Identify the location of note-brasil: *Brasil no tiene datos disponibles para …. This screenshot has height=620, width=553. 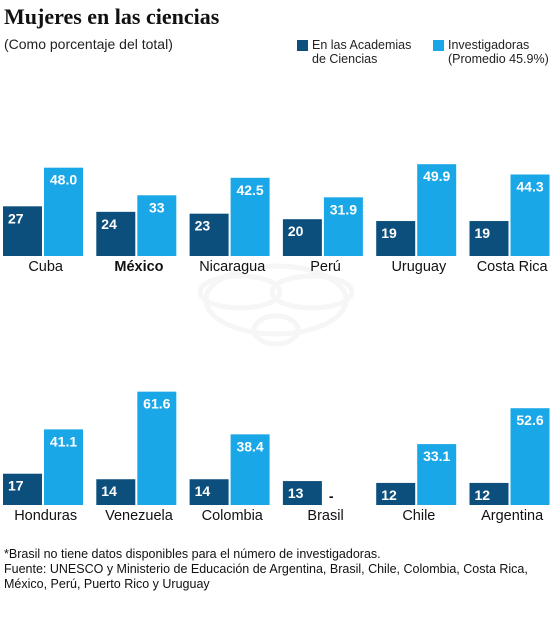
(192, 554).